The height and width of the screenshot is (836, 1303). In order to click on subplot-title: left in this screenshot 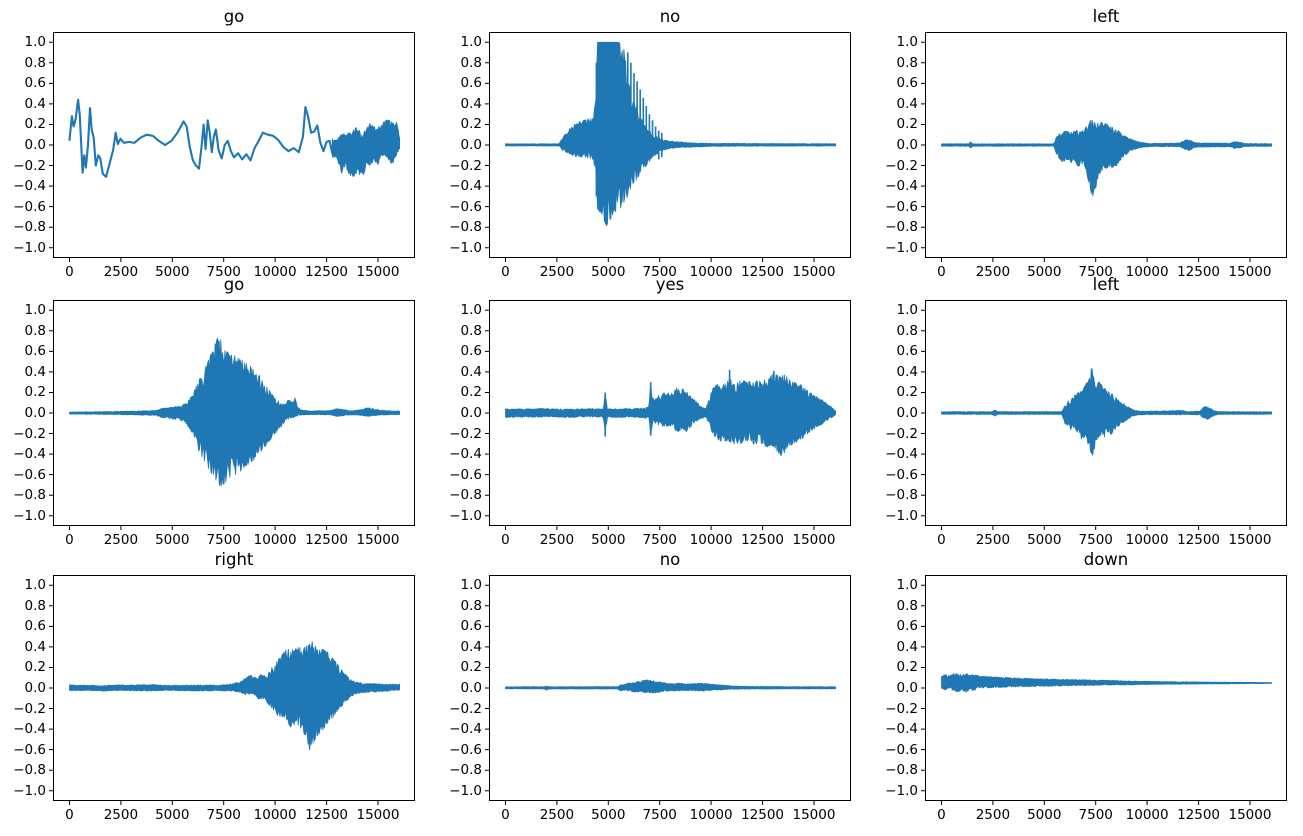, I will do `click(1106, 284)`.